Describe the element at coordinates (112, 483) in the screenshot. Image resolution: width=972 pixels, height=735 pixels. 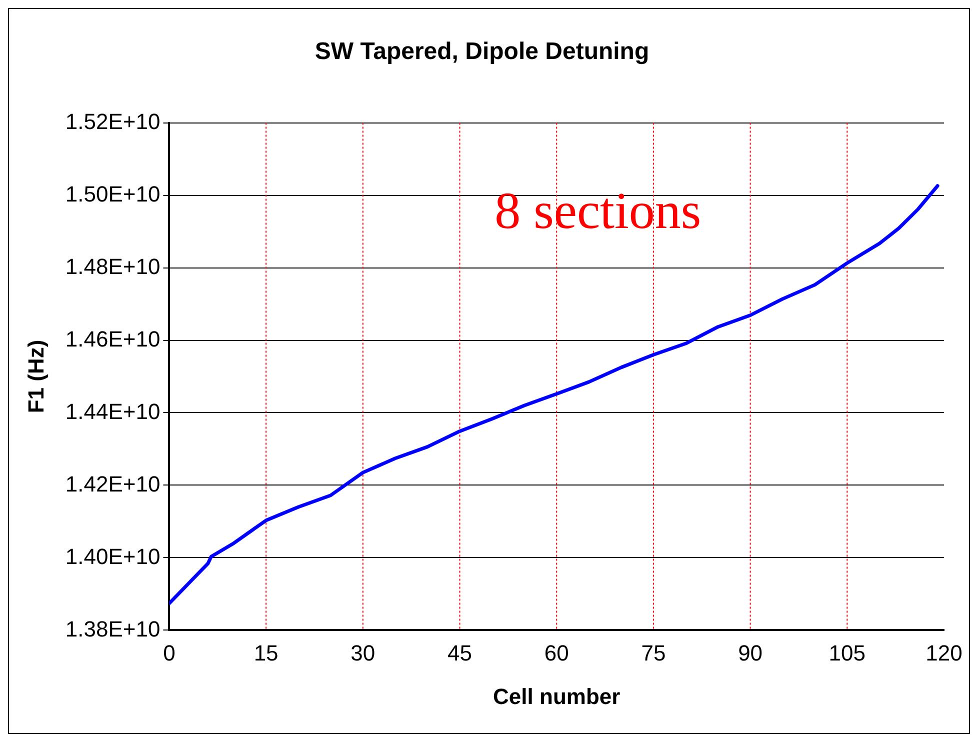
I see `y-tick-label: 1.42E+10` at that location.